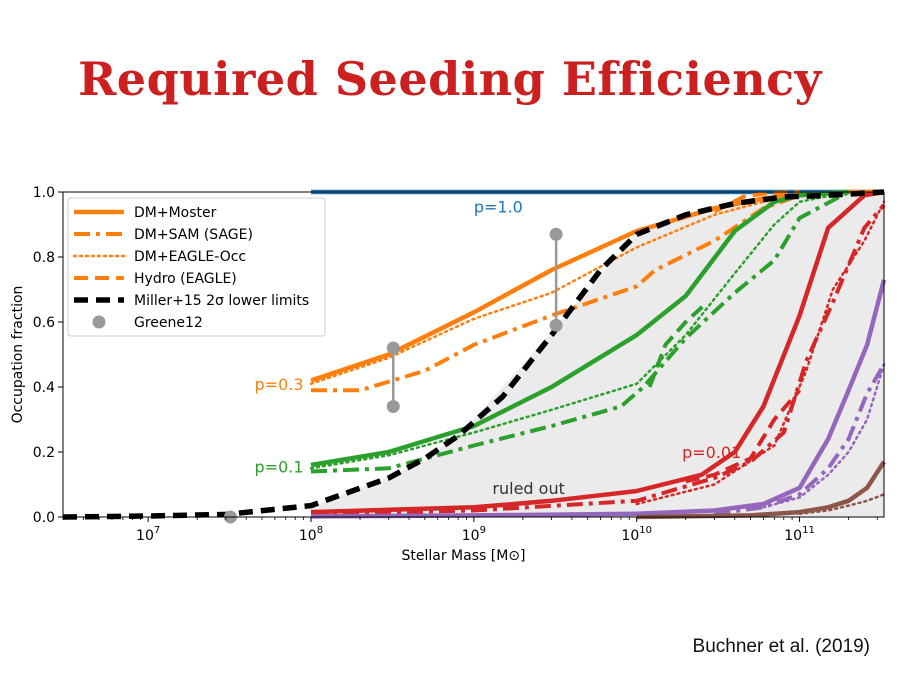 This screenshot has height=675, width=900. What do you see at coordinates (761, 490) in the screenshot?
I see `series-line-p-0-0001-solid` at bounding box center [761, 490].